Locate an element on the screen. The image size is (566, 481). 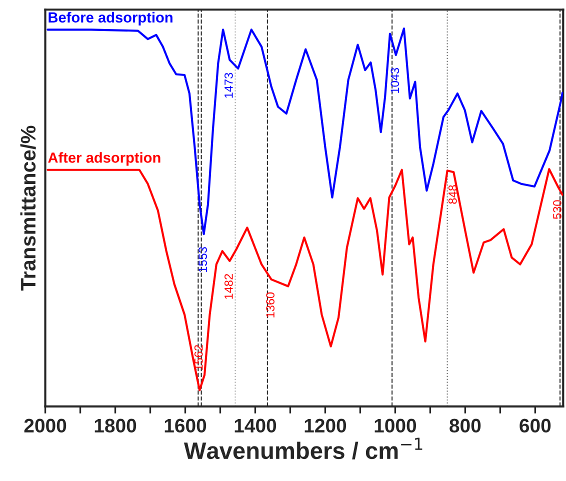
x-tick-label: 2000 is located at coordinates (45, 425).